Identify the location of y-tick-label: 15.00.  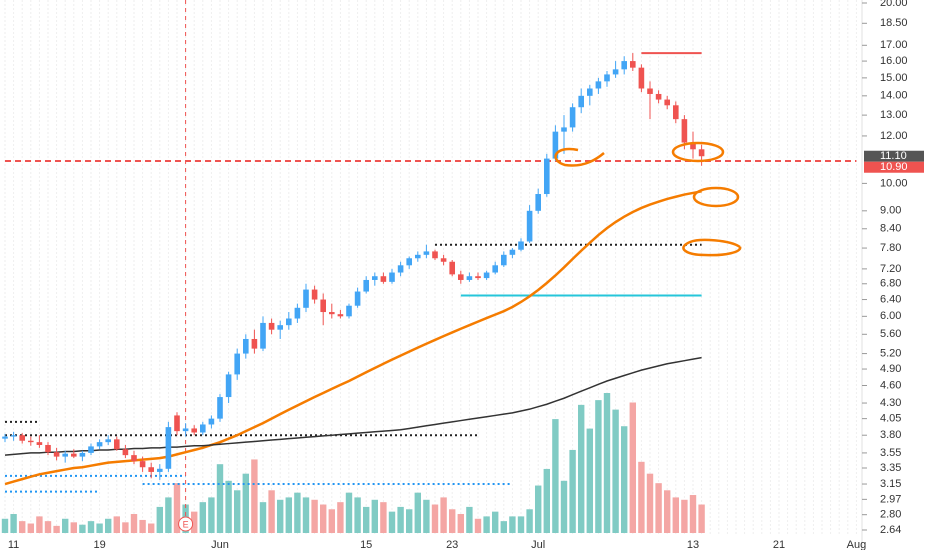
(894, 78).